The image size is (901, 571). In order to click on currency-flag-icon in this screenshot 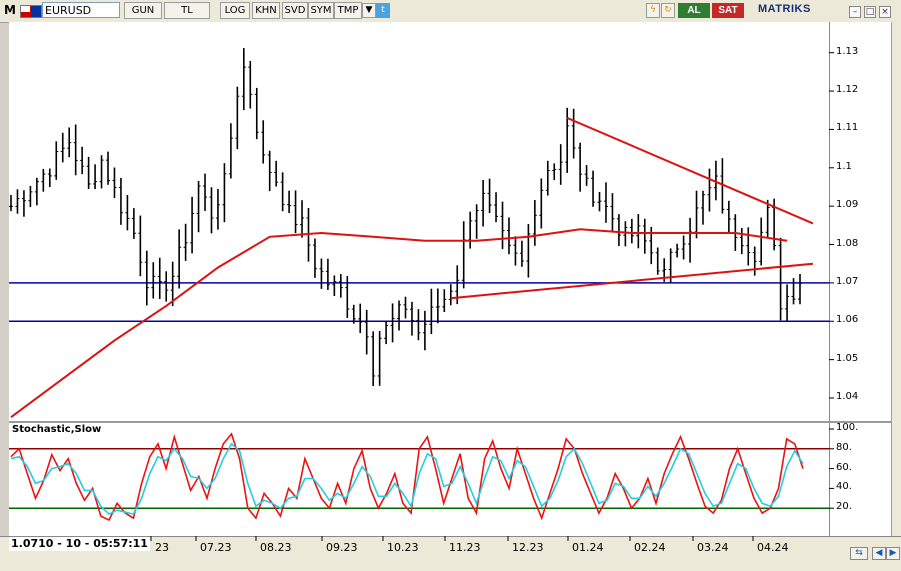, I will do `click(31, 11)`.